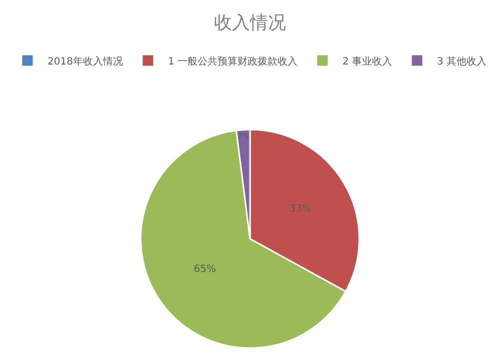 The image size is (500, 358). I want to click on legend-label: 2 事业收入, so click(367, 61).